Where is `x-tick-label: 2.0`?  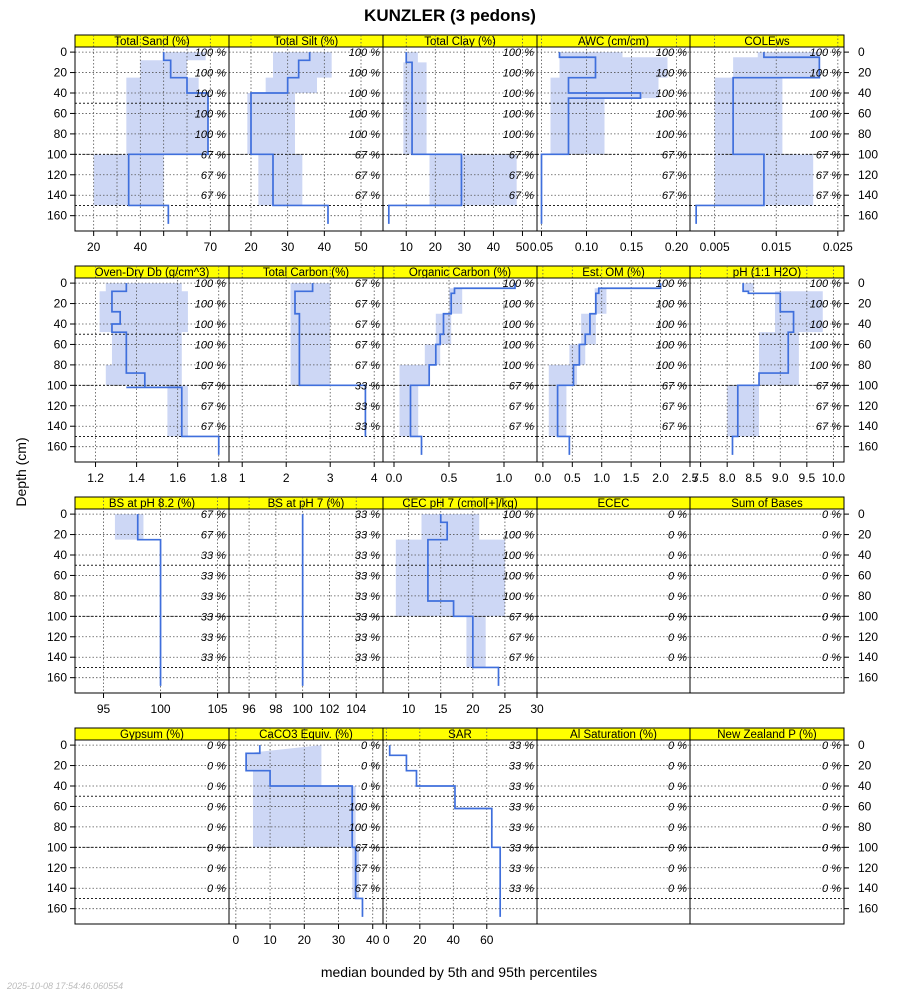 x-tick-label: 2.0 is located at coordinates (660, 478).